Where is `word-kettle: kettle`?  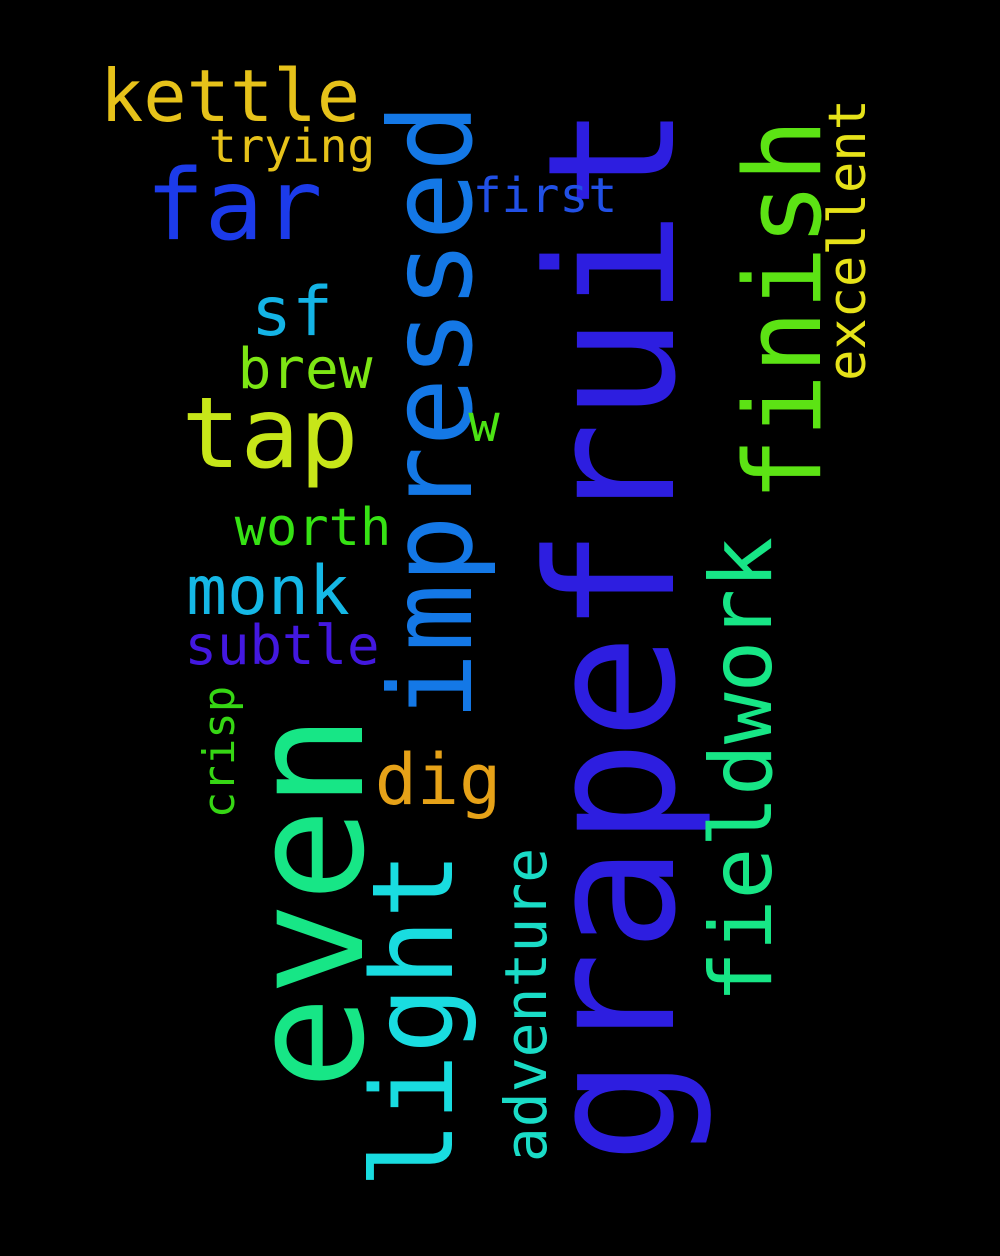 word-kettle: kettle is located at coordinates (230, 96).